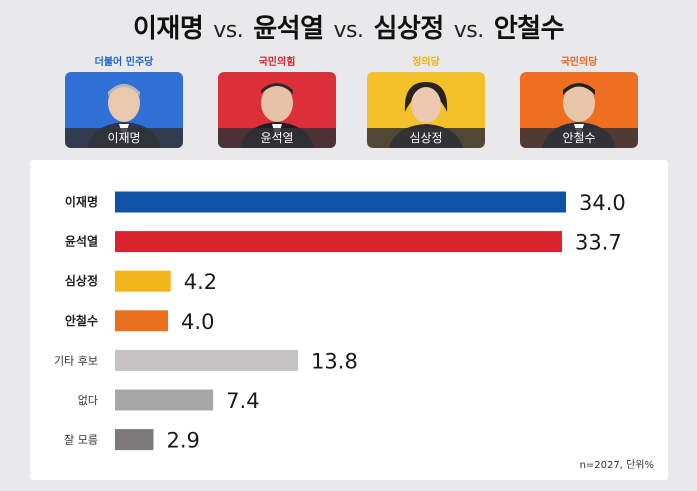  Describe the element at coordinates (88, 400) in the screenshot. I see `category-label: 없다` at that location.